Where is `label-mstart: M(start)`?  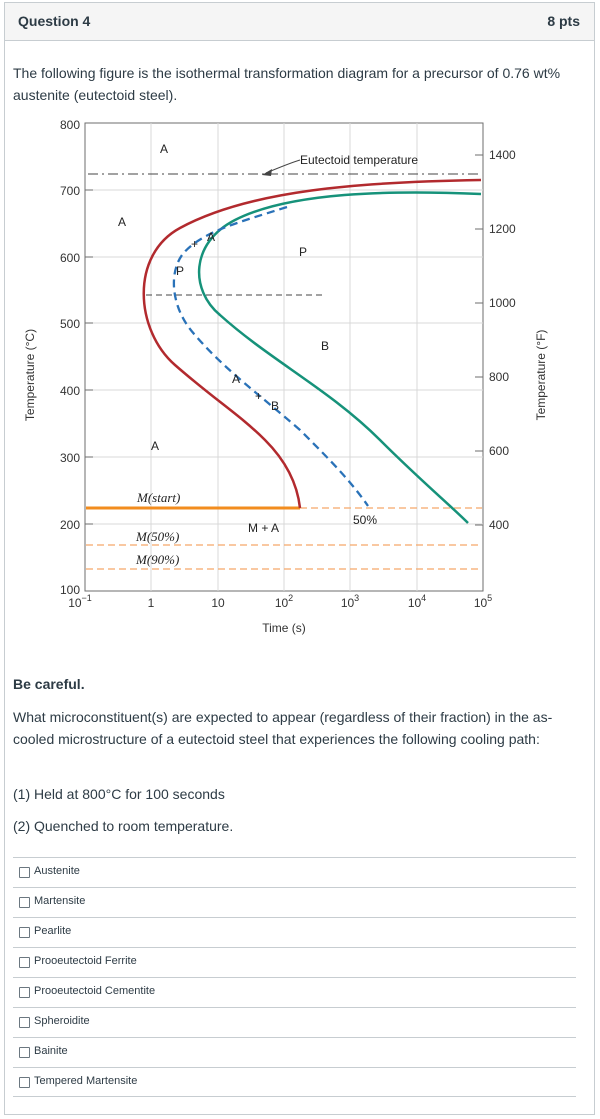
label-mstart: M(start) is located at coordinates (158, 497).